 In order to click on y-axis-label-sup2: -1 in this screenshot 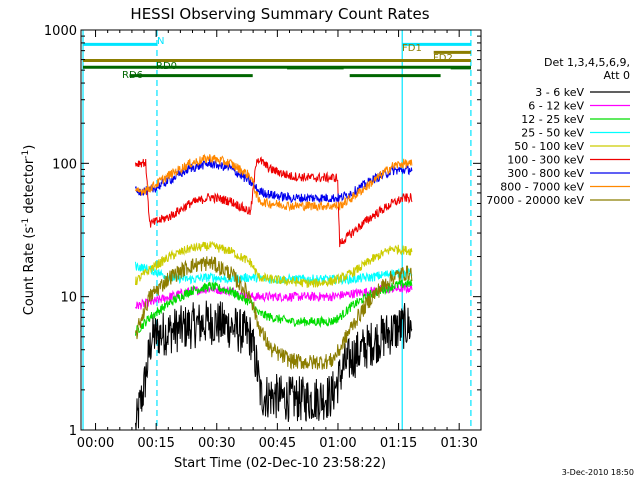, I will do `click(26, 154)`.